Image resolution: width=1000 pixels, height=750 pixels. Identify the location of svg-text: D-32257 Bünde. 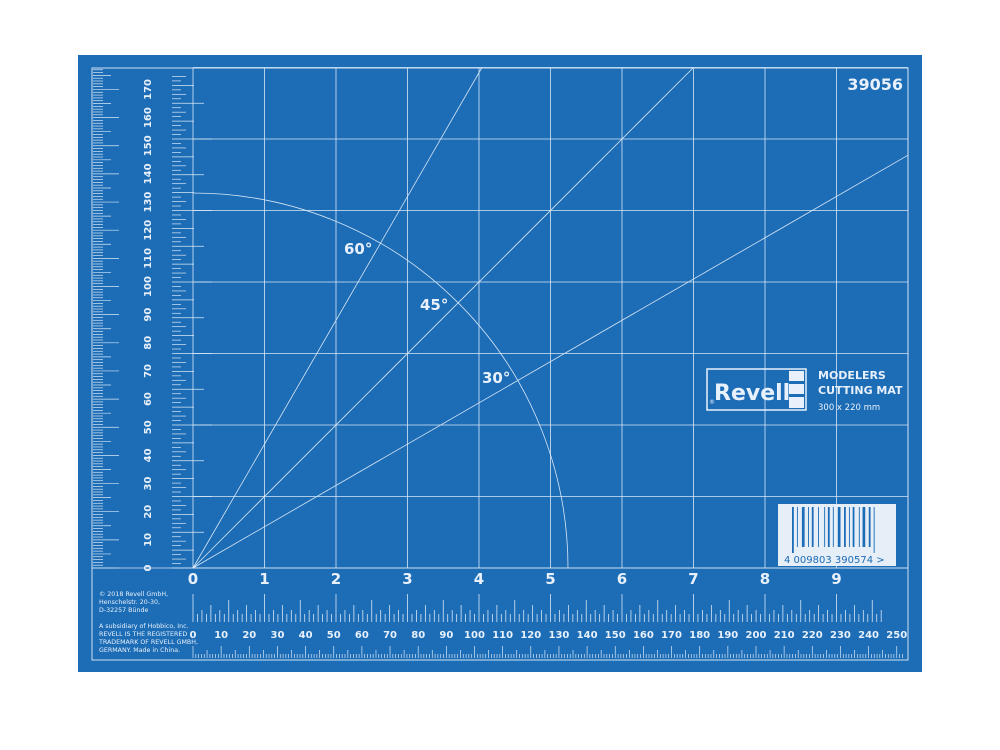
(123, 610).